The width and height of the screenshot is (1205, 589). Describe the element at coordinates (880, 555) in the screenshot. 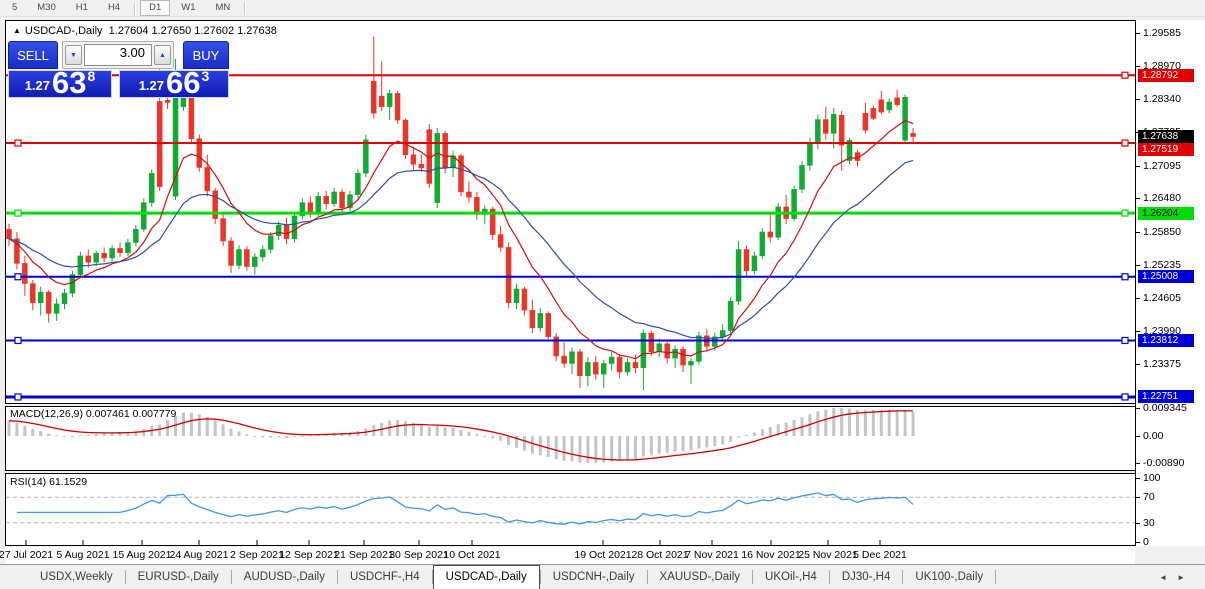

I see `date-label: 5 Dec 2021` at that location.